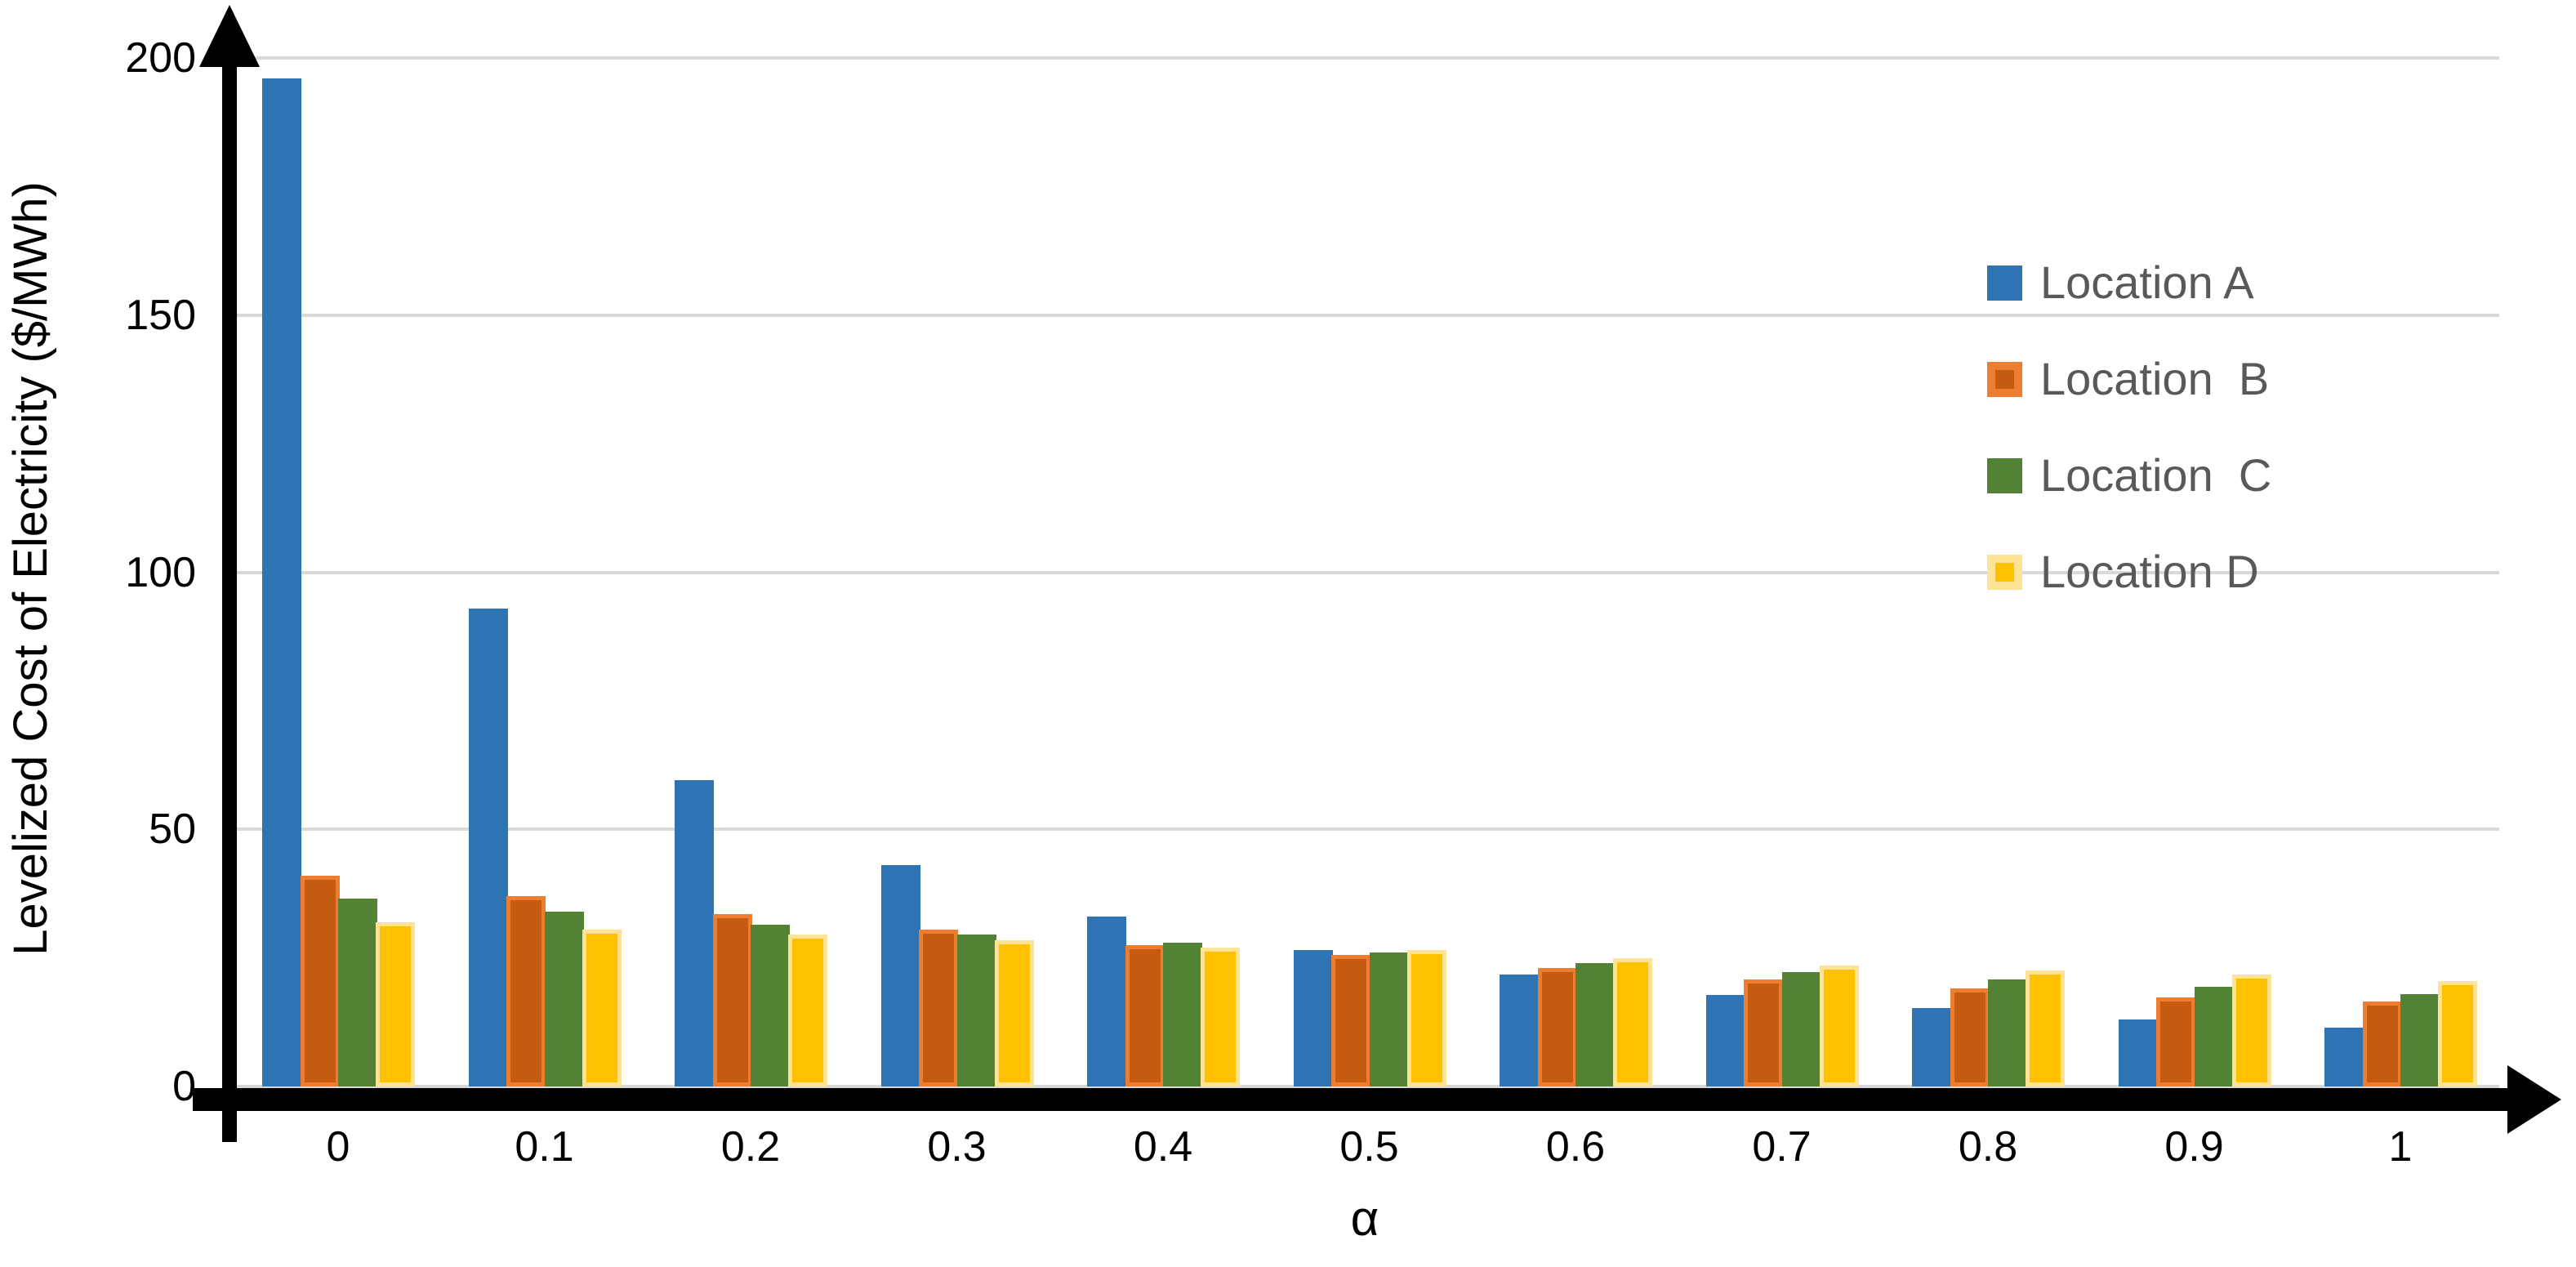 This screenshot has height=1267, width=2576. What do you see at coordinates (750, 1147) in the screenshot?
I see `x-tick-label-0.2: 0.2` at bounding box center [750, 1147].